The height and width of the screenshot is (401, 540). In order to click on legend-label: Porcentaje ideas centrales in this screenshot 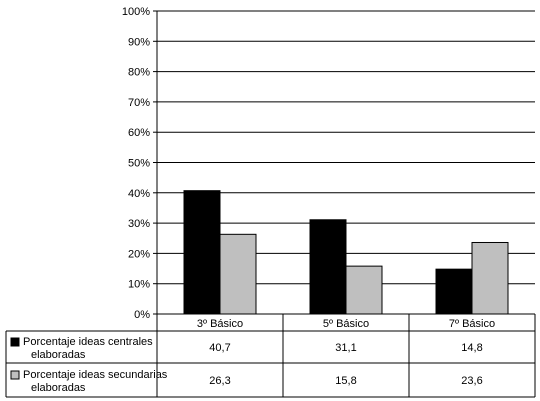, I will do `click(88, 342)`.